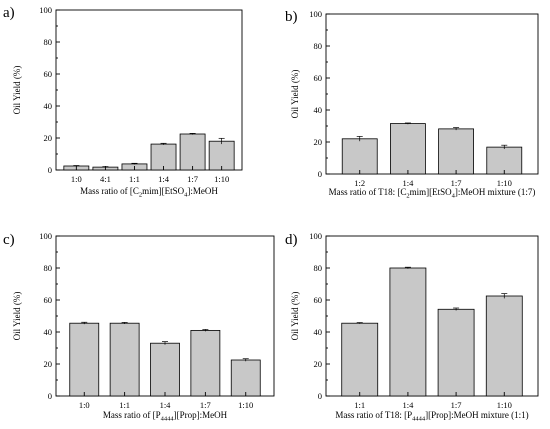 The image size is (550, 429). I want to click on x-tick-label: 1:2, so click(359, 183).